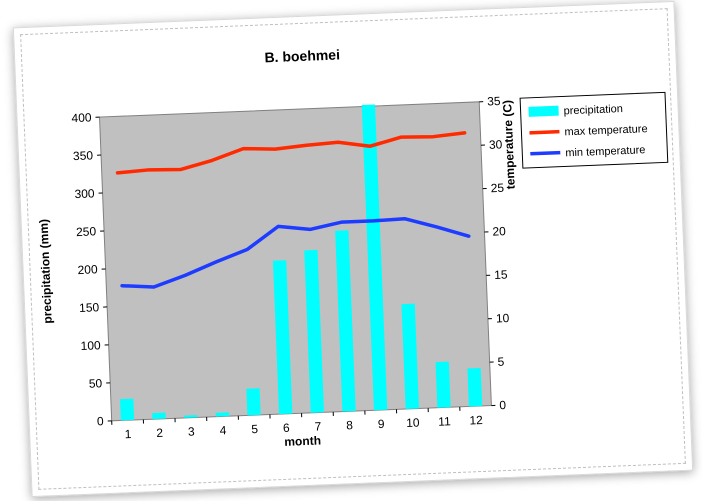 Image resolution: width=703 pixels, height=501 pixels. What do you see at coordinates (444, 421) in the screenshot?
I see `x-tick-label: 11` at bounding box center [444, 421].